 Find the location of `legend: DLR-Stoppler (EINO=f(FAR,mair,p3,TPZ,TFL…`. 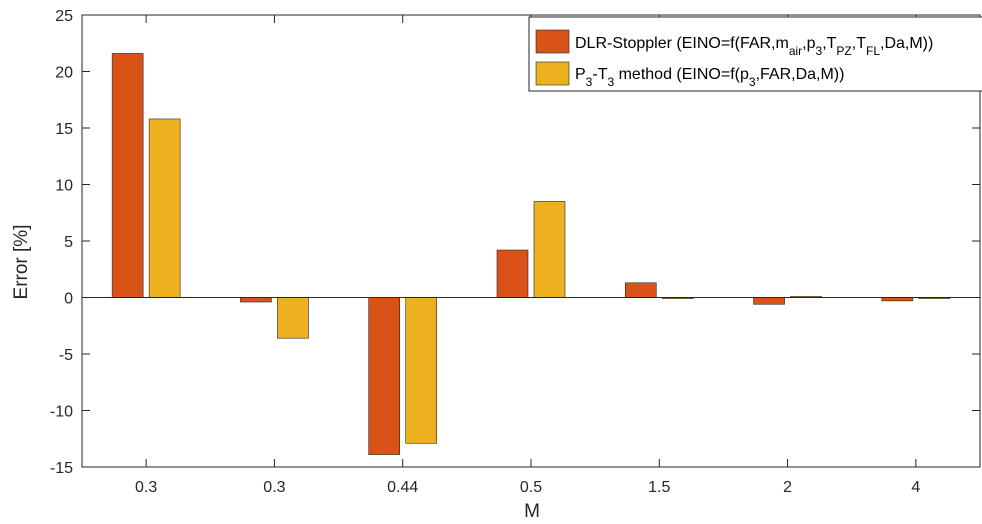

legend: DLR-Stoppler (EINO=f(FAR,mair,p3,TPZ,TFL… is located at coordinates (755, 54).